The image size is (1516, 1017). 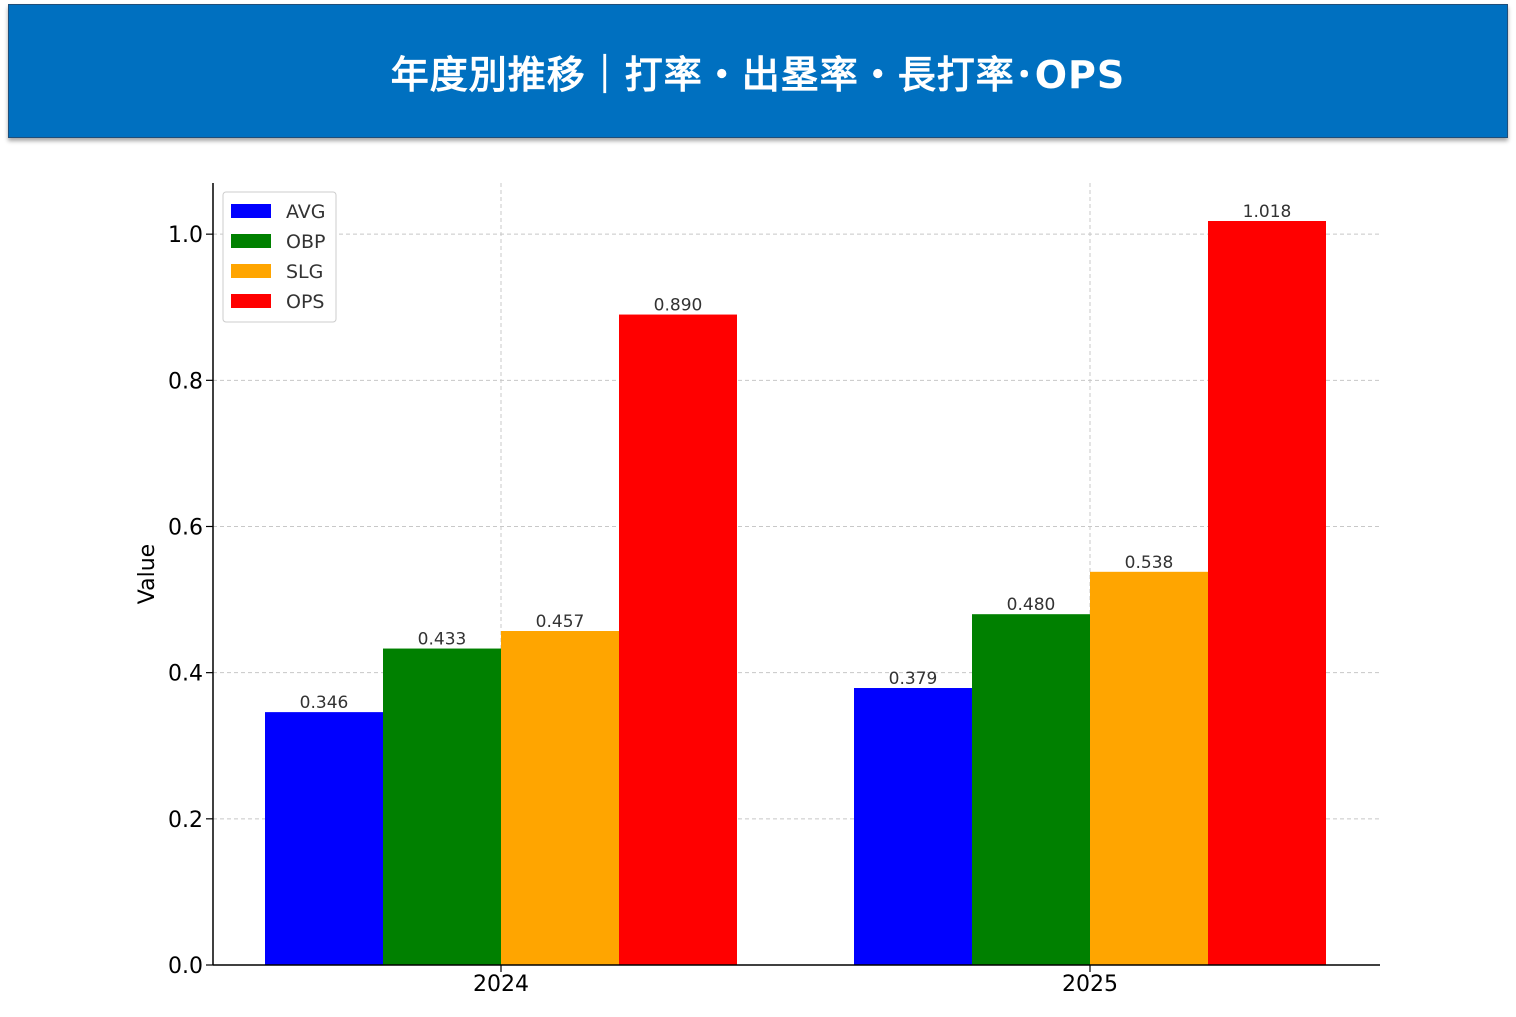 I want to click on bar-slg-2024, so click(x=560, y=798).